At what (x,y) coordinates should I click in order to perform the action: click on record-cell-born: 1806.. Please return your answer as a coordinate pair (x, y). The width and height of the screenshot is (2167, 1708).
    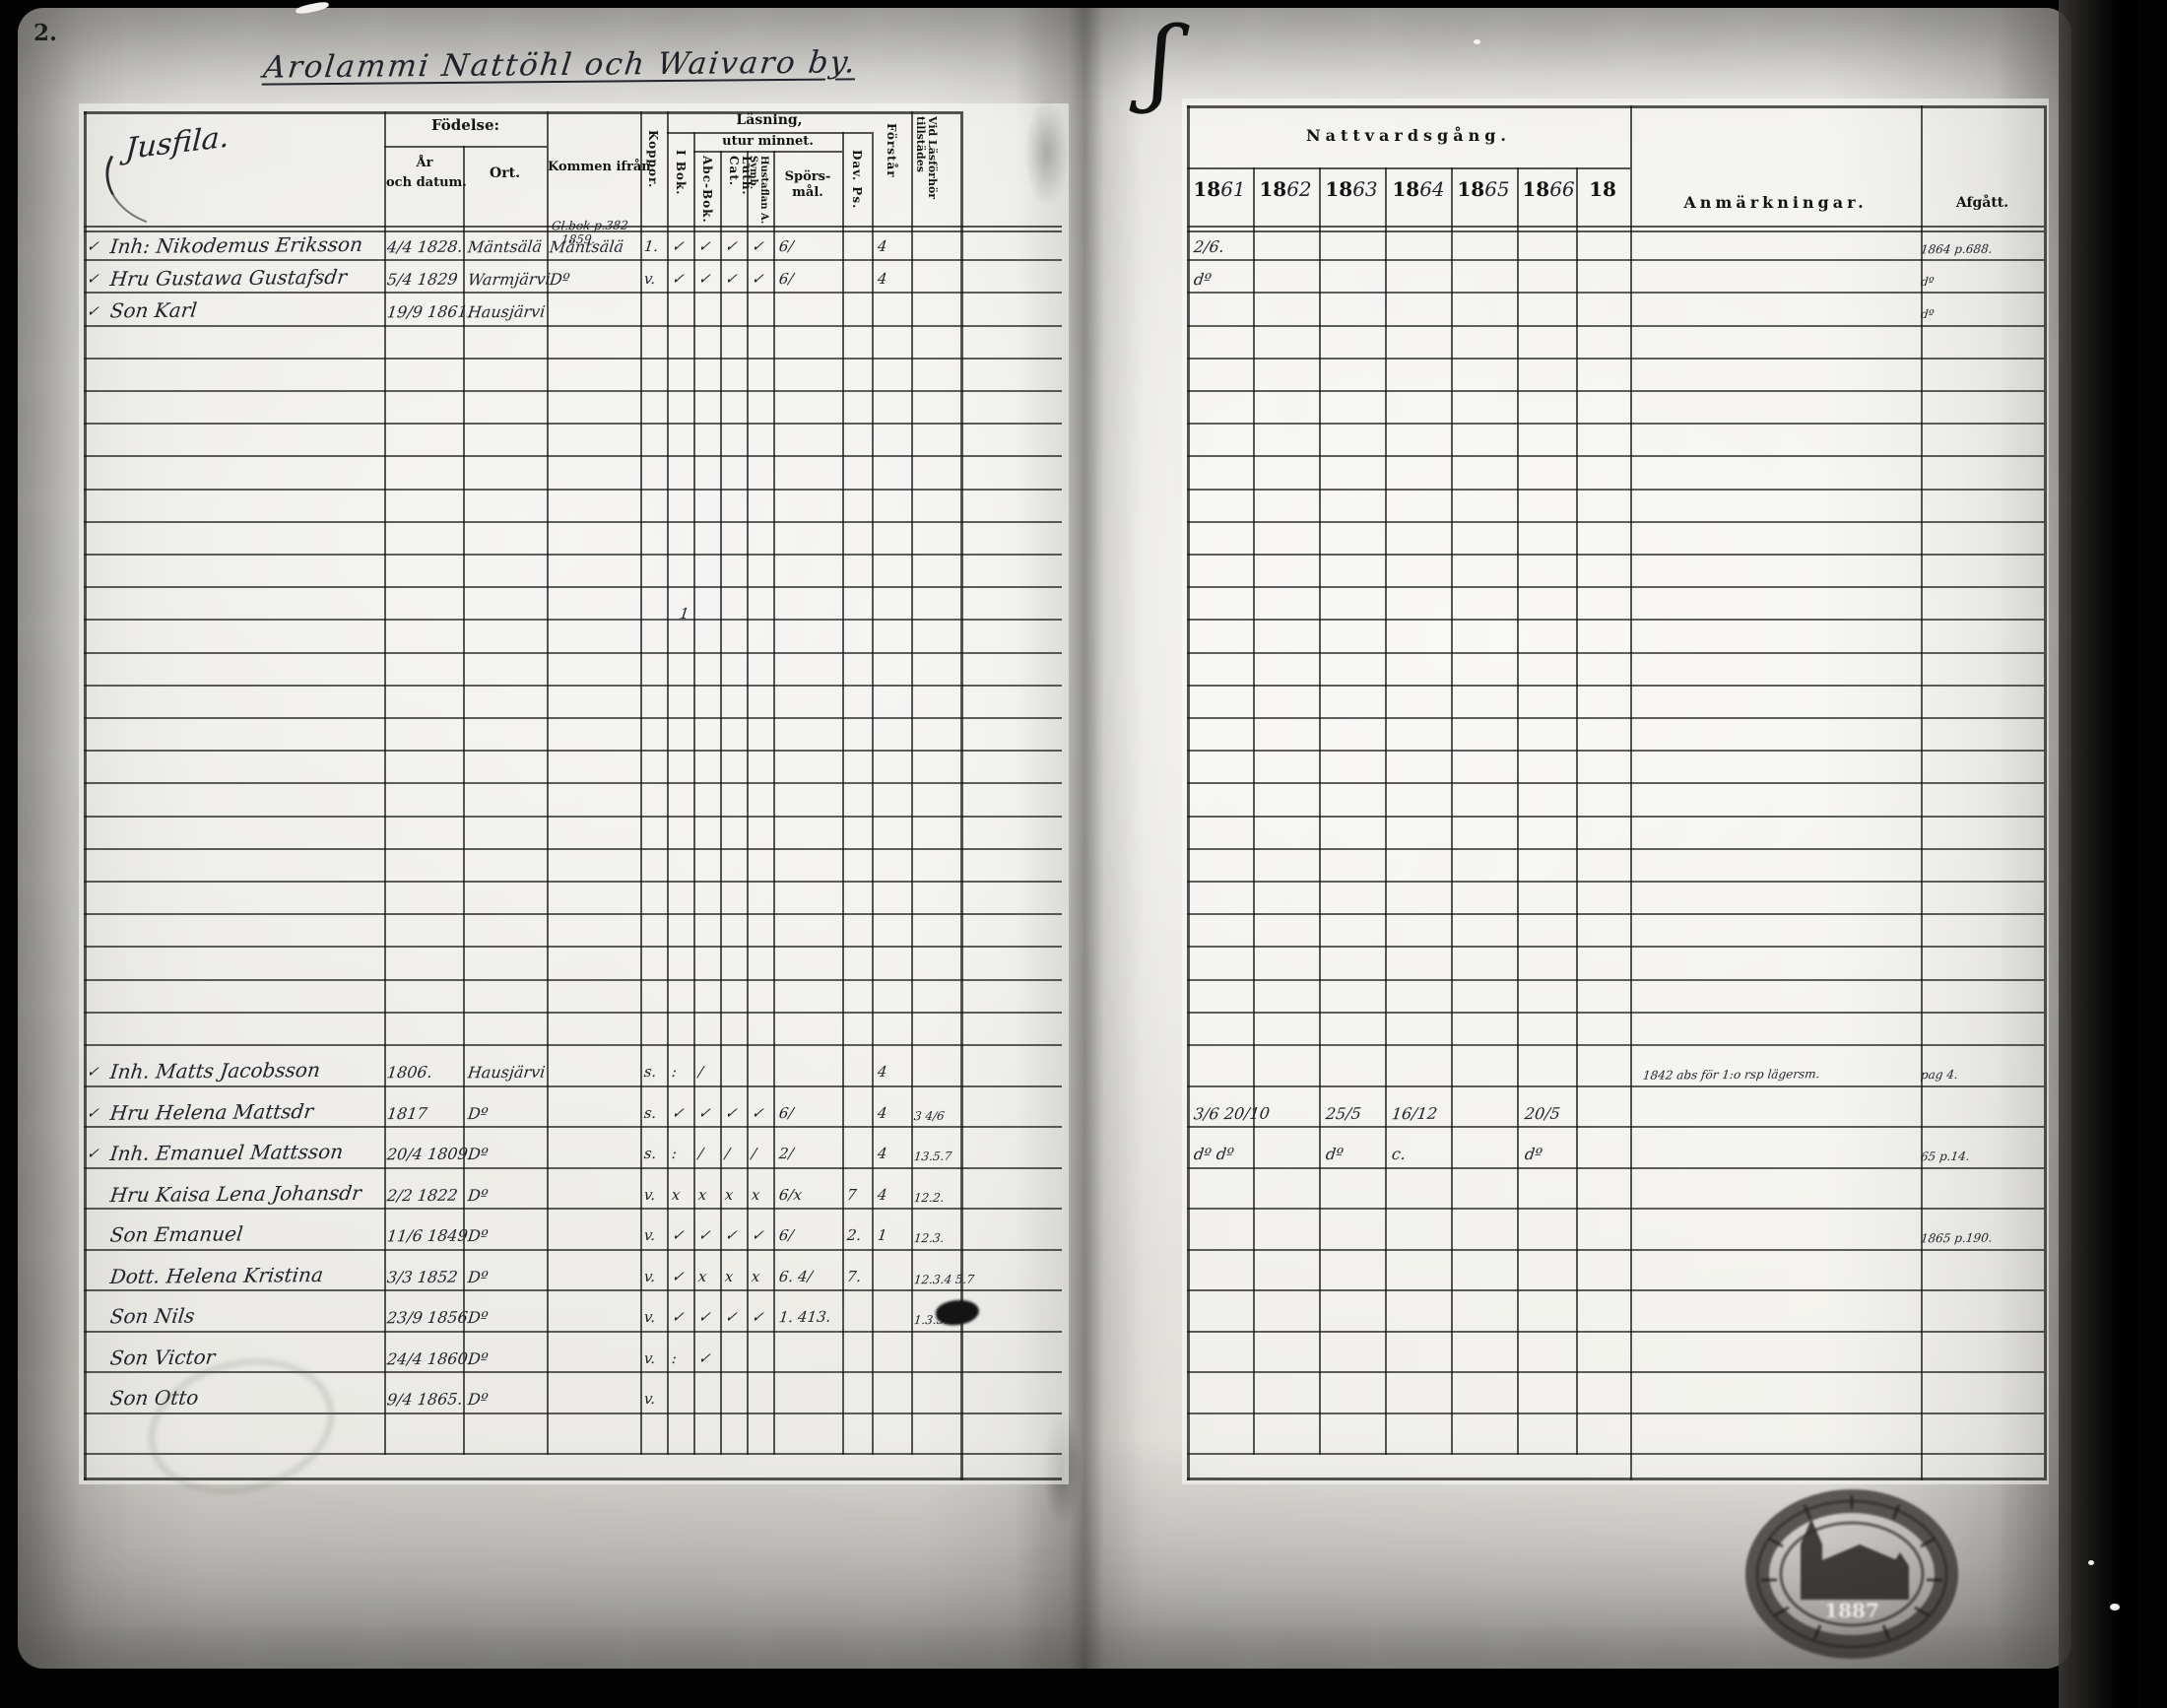
    Looking at the image, I should click on (409, 1072).